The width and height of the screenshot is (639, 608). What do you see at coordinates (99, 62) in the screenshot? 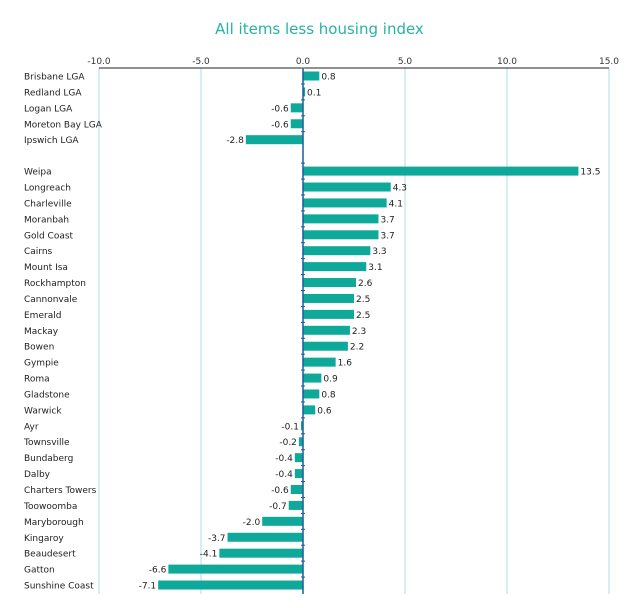
I see `x-tick-label: -10.0` at bounding box center [99, 62].